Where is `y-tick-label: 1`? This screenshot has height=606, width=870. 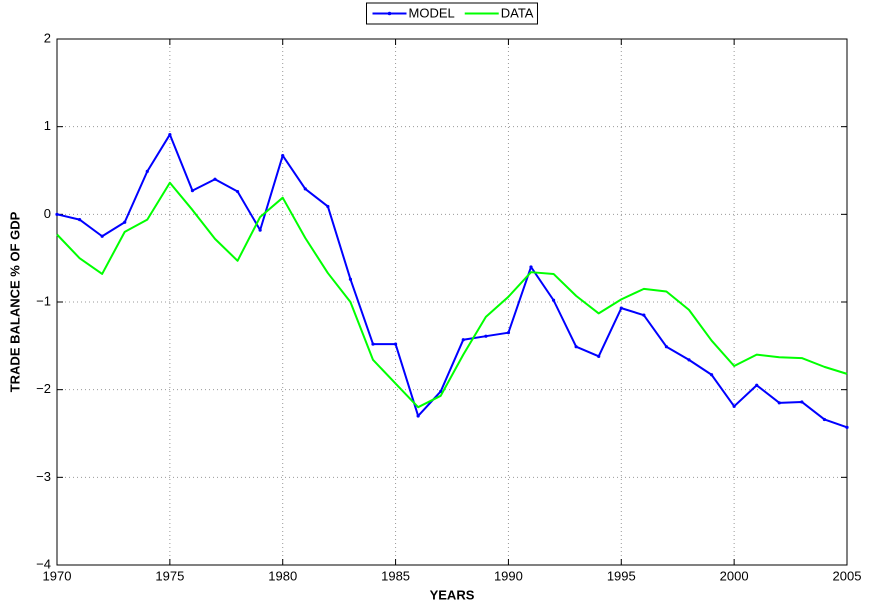
y-tick-label: 1 is located at coordinates (47, 125).